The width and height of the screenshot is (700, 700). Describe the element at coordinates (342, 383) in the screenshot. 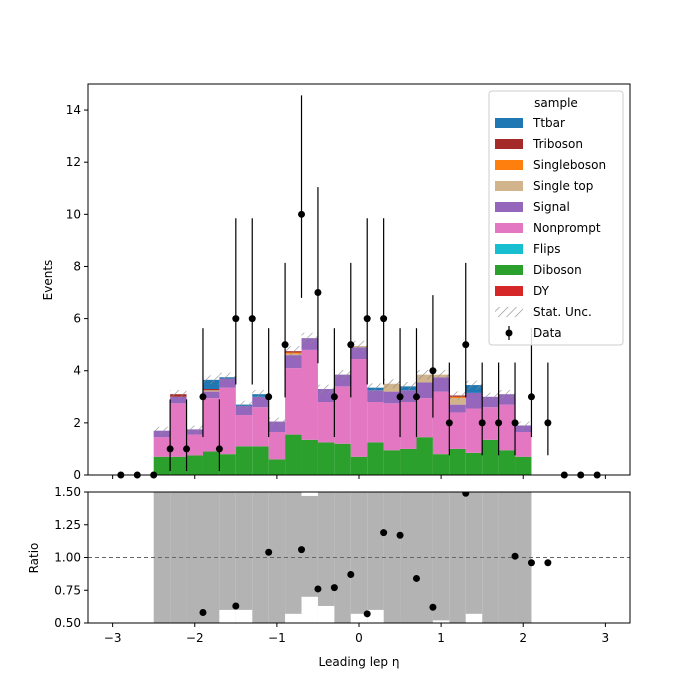

I see `stat-uncertainty-band` at that location.